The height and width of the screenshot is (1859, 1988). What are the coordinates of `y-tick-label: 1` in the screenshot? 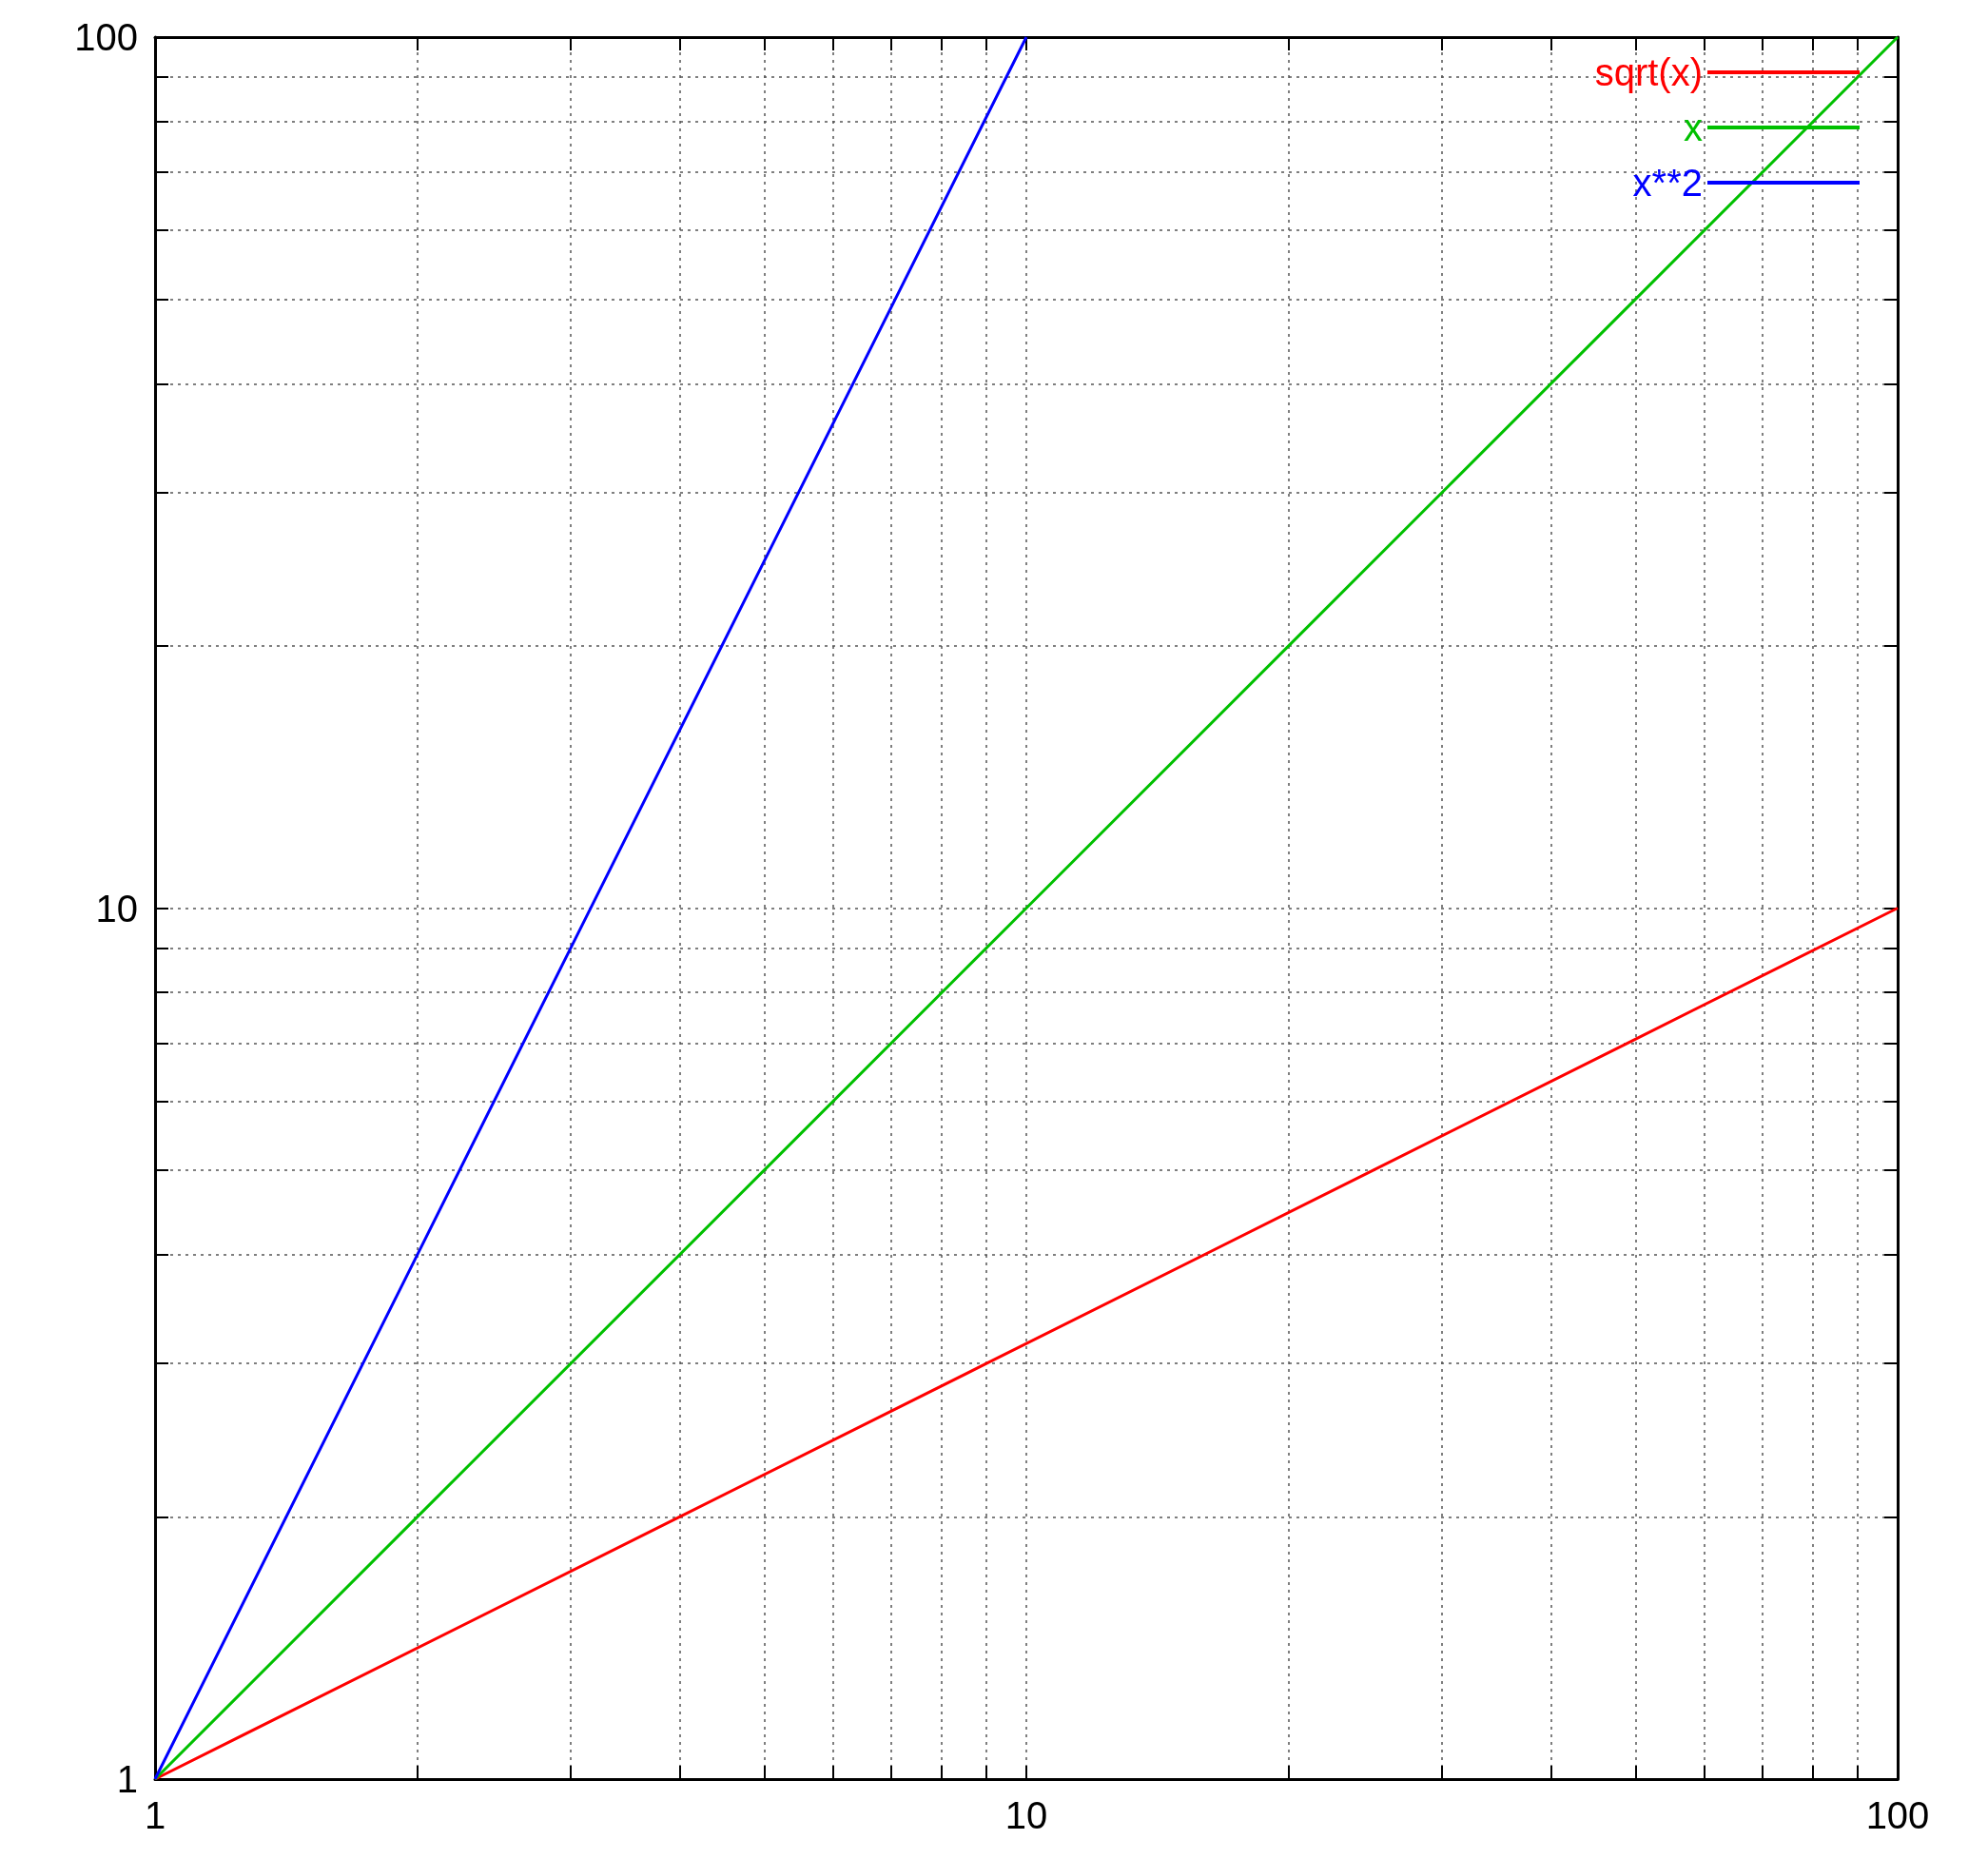 It's located at (127, 1779).